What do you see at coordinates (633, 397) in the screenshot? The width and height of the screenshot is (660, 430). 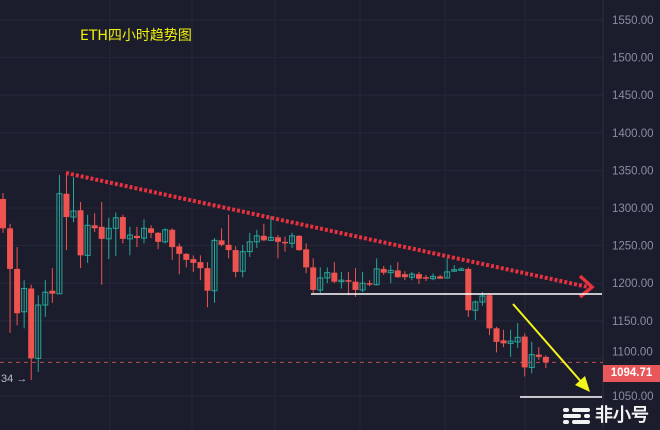 I see `y-tick-label: 1050.00` at bounding box center [633, 397].